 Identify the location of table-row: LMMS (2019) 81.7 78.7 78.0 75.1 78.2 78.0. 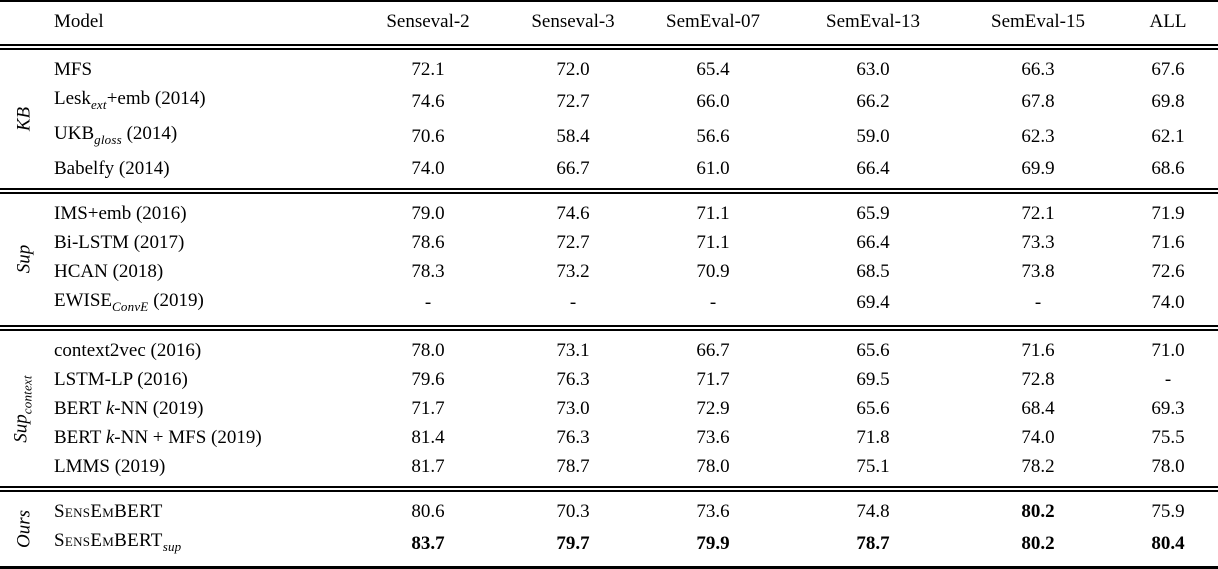
(609, 470).